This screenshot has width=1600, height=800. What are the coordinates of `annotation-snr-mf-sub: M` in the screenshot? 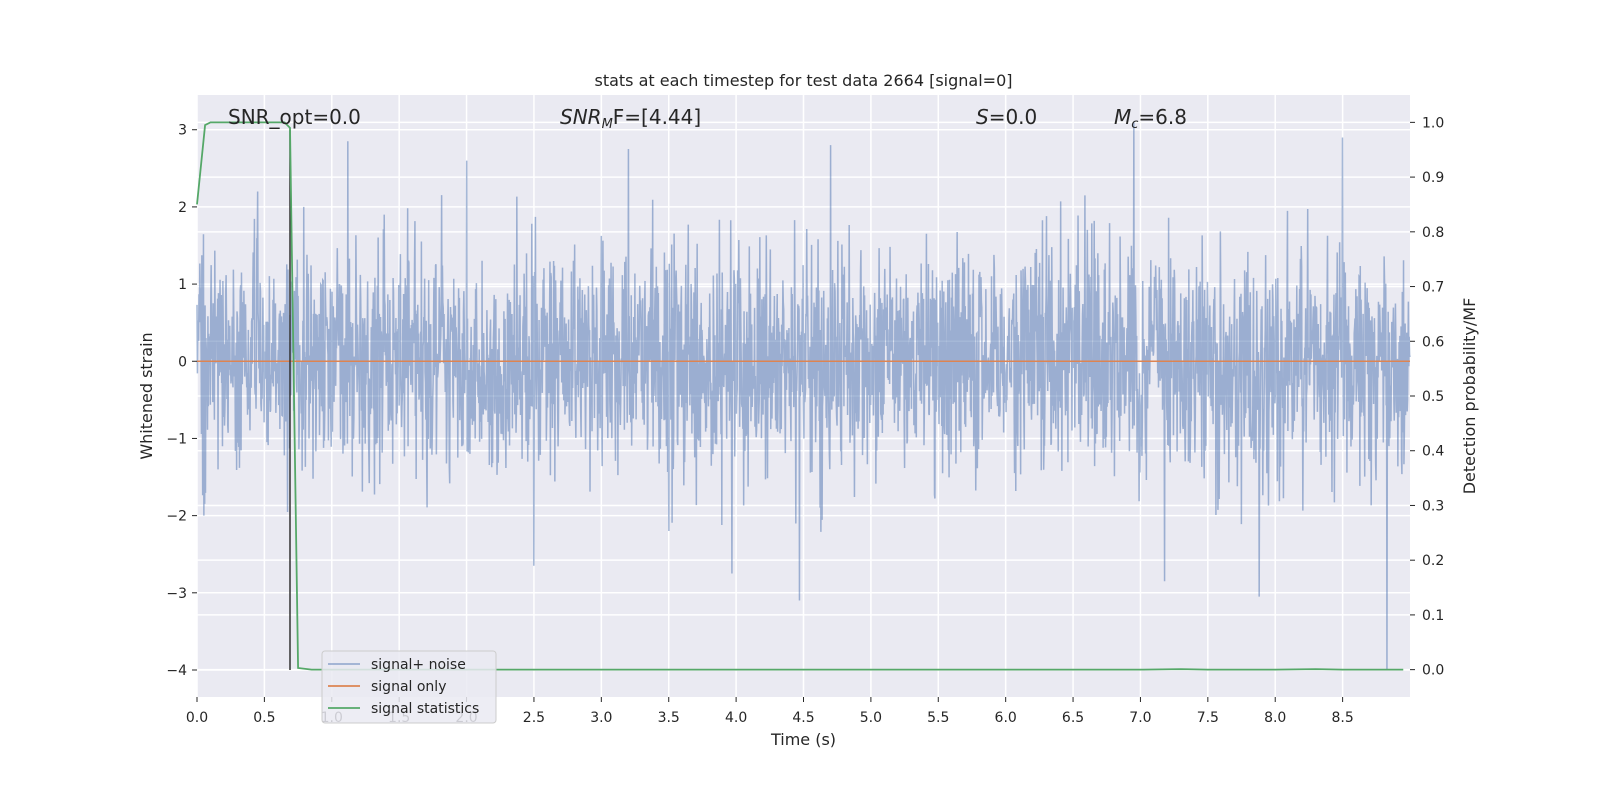 It's located at (607, 124).